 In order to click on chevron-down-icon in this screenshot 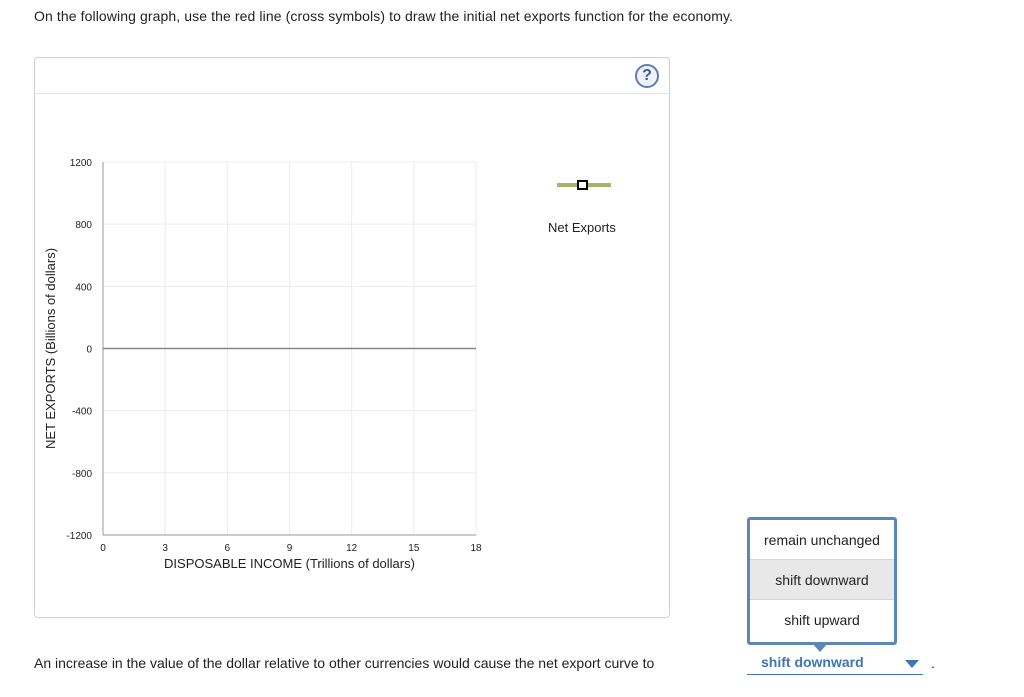, I will do `click(912, 664)`.